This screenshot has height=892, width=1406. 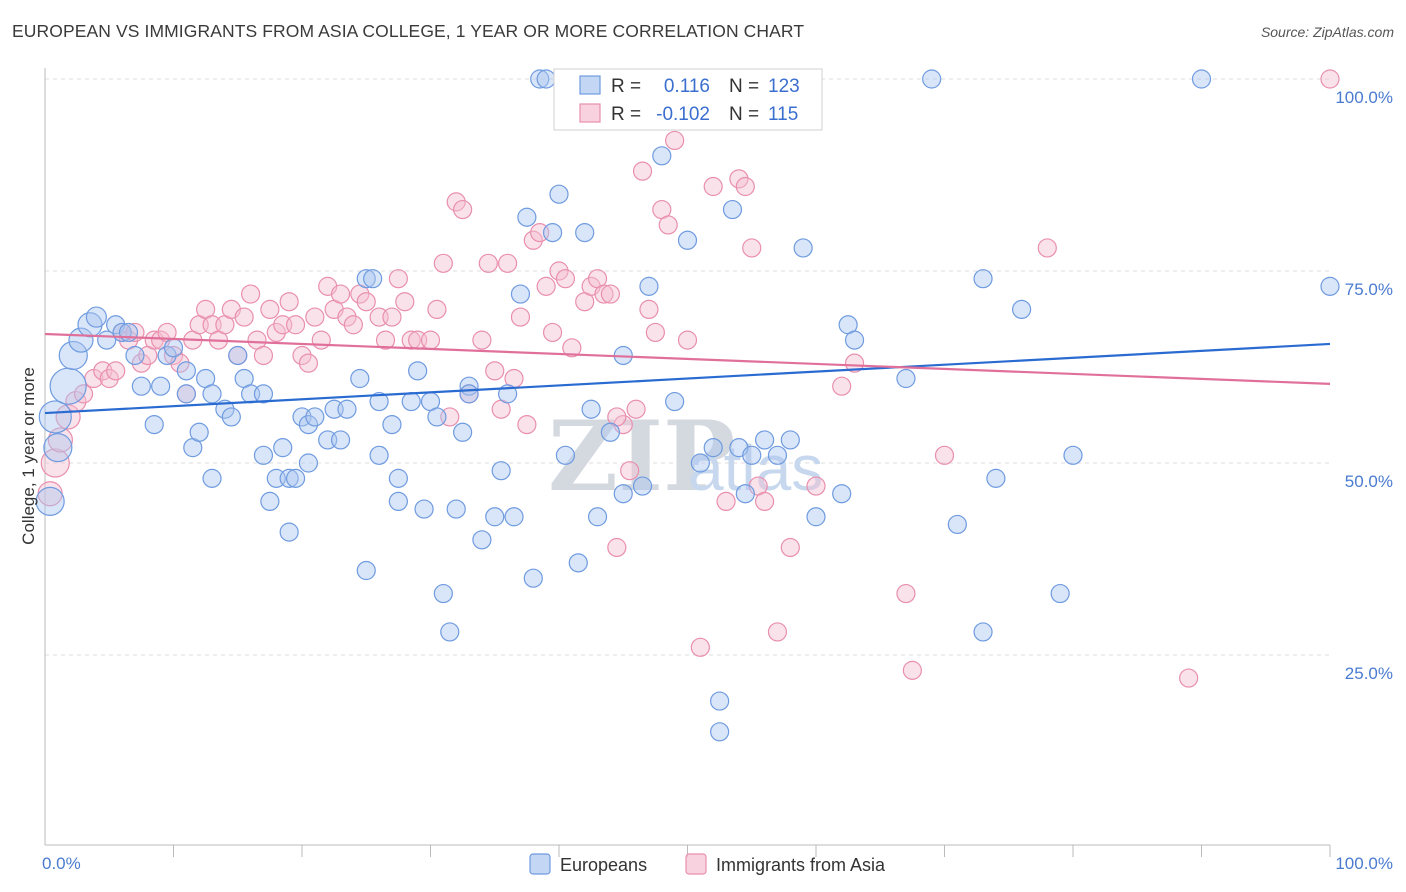 What do you see at coordinates (755, 468) in the screenshot?
I see `watermark-atlas: atlas` at bounding box center [755, 468].